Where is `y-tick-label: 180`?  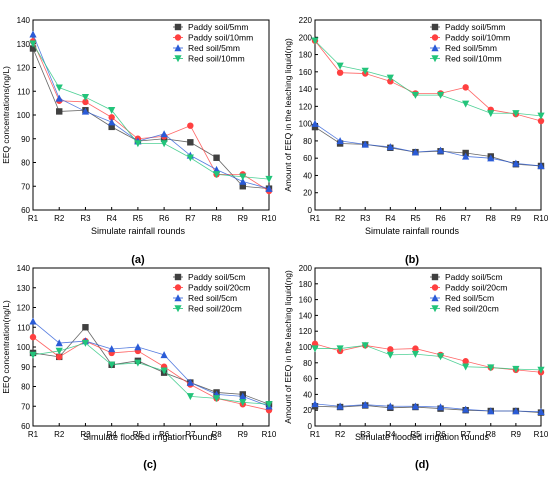 y-tick-label: 180 is located at coordinates (306, 55).